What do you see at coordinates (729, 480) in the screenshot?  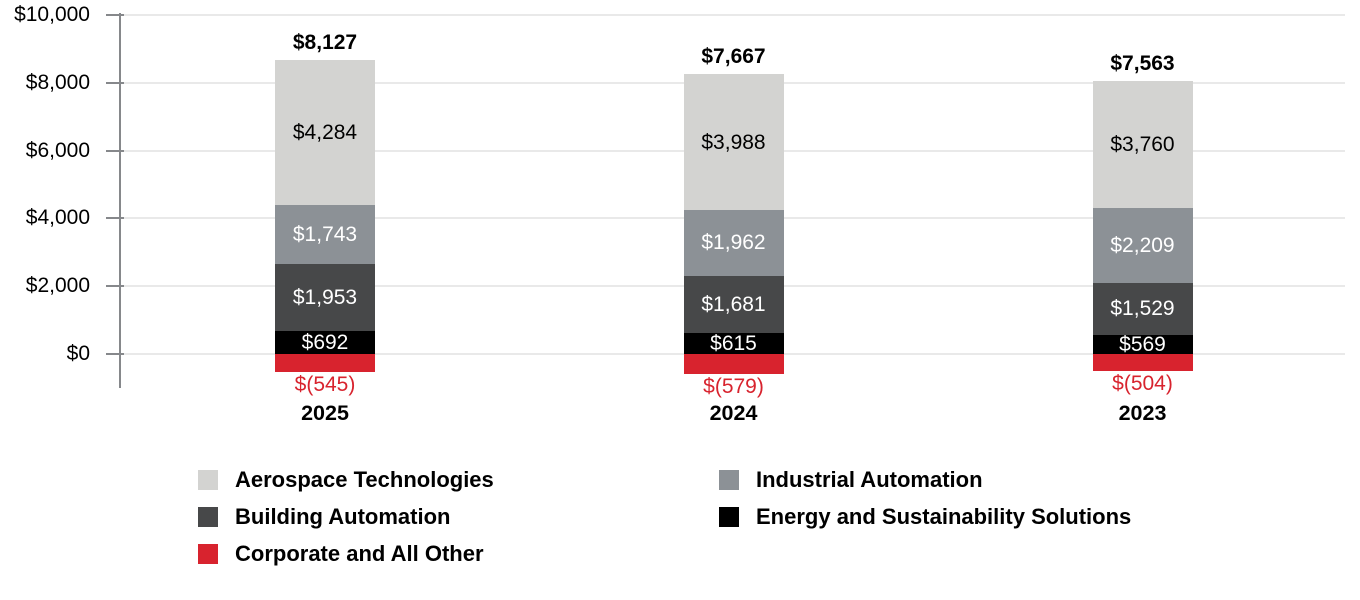 I see `legend-swatch-industrial-automation` at bounding box center [729, 480].